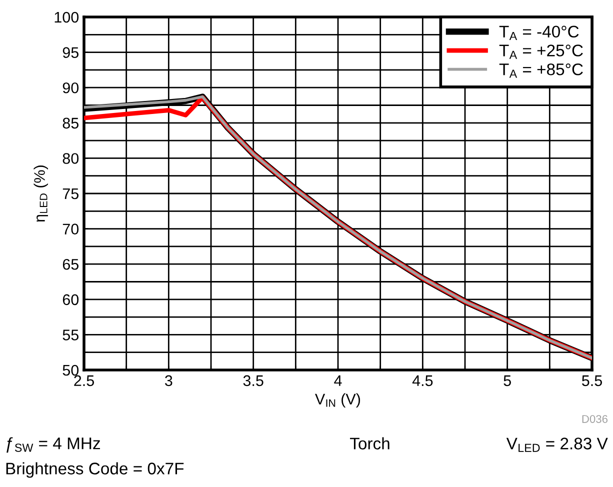 This screenshot has width=613, height=487. Describe the element at coordinates (168, 380) in the screenshot. I see `x-tick-label: 3` at that location.